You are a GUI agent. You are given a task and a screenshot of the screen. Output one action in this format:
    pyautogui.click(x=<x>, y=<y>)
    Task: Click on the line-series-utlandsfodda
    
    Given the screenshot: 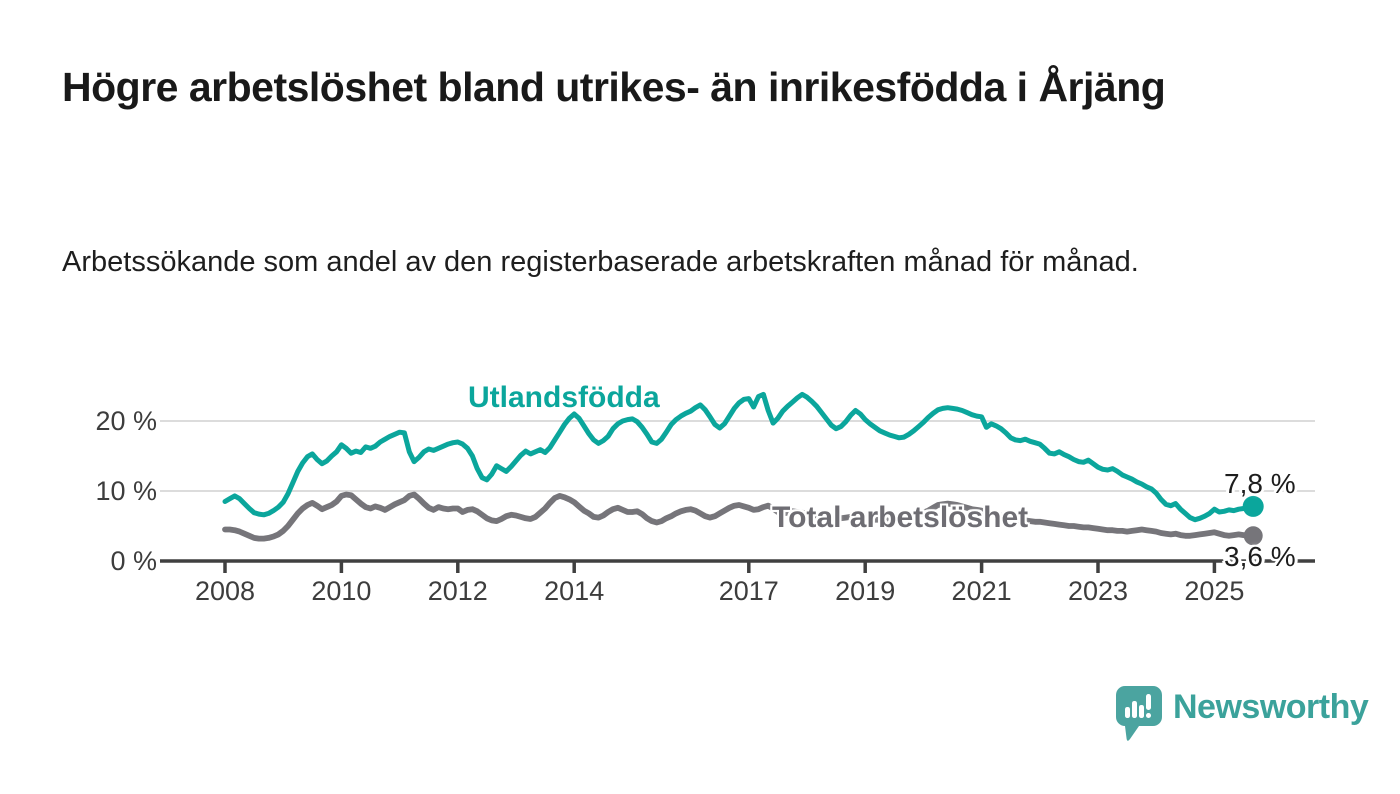 What is the action you would take?
    pyautogui.click(x=739, y=457)
    